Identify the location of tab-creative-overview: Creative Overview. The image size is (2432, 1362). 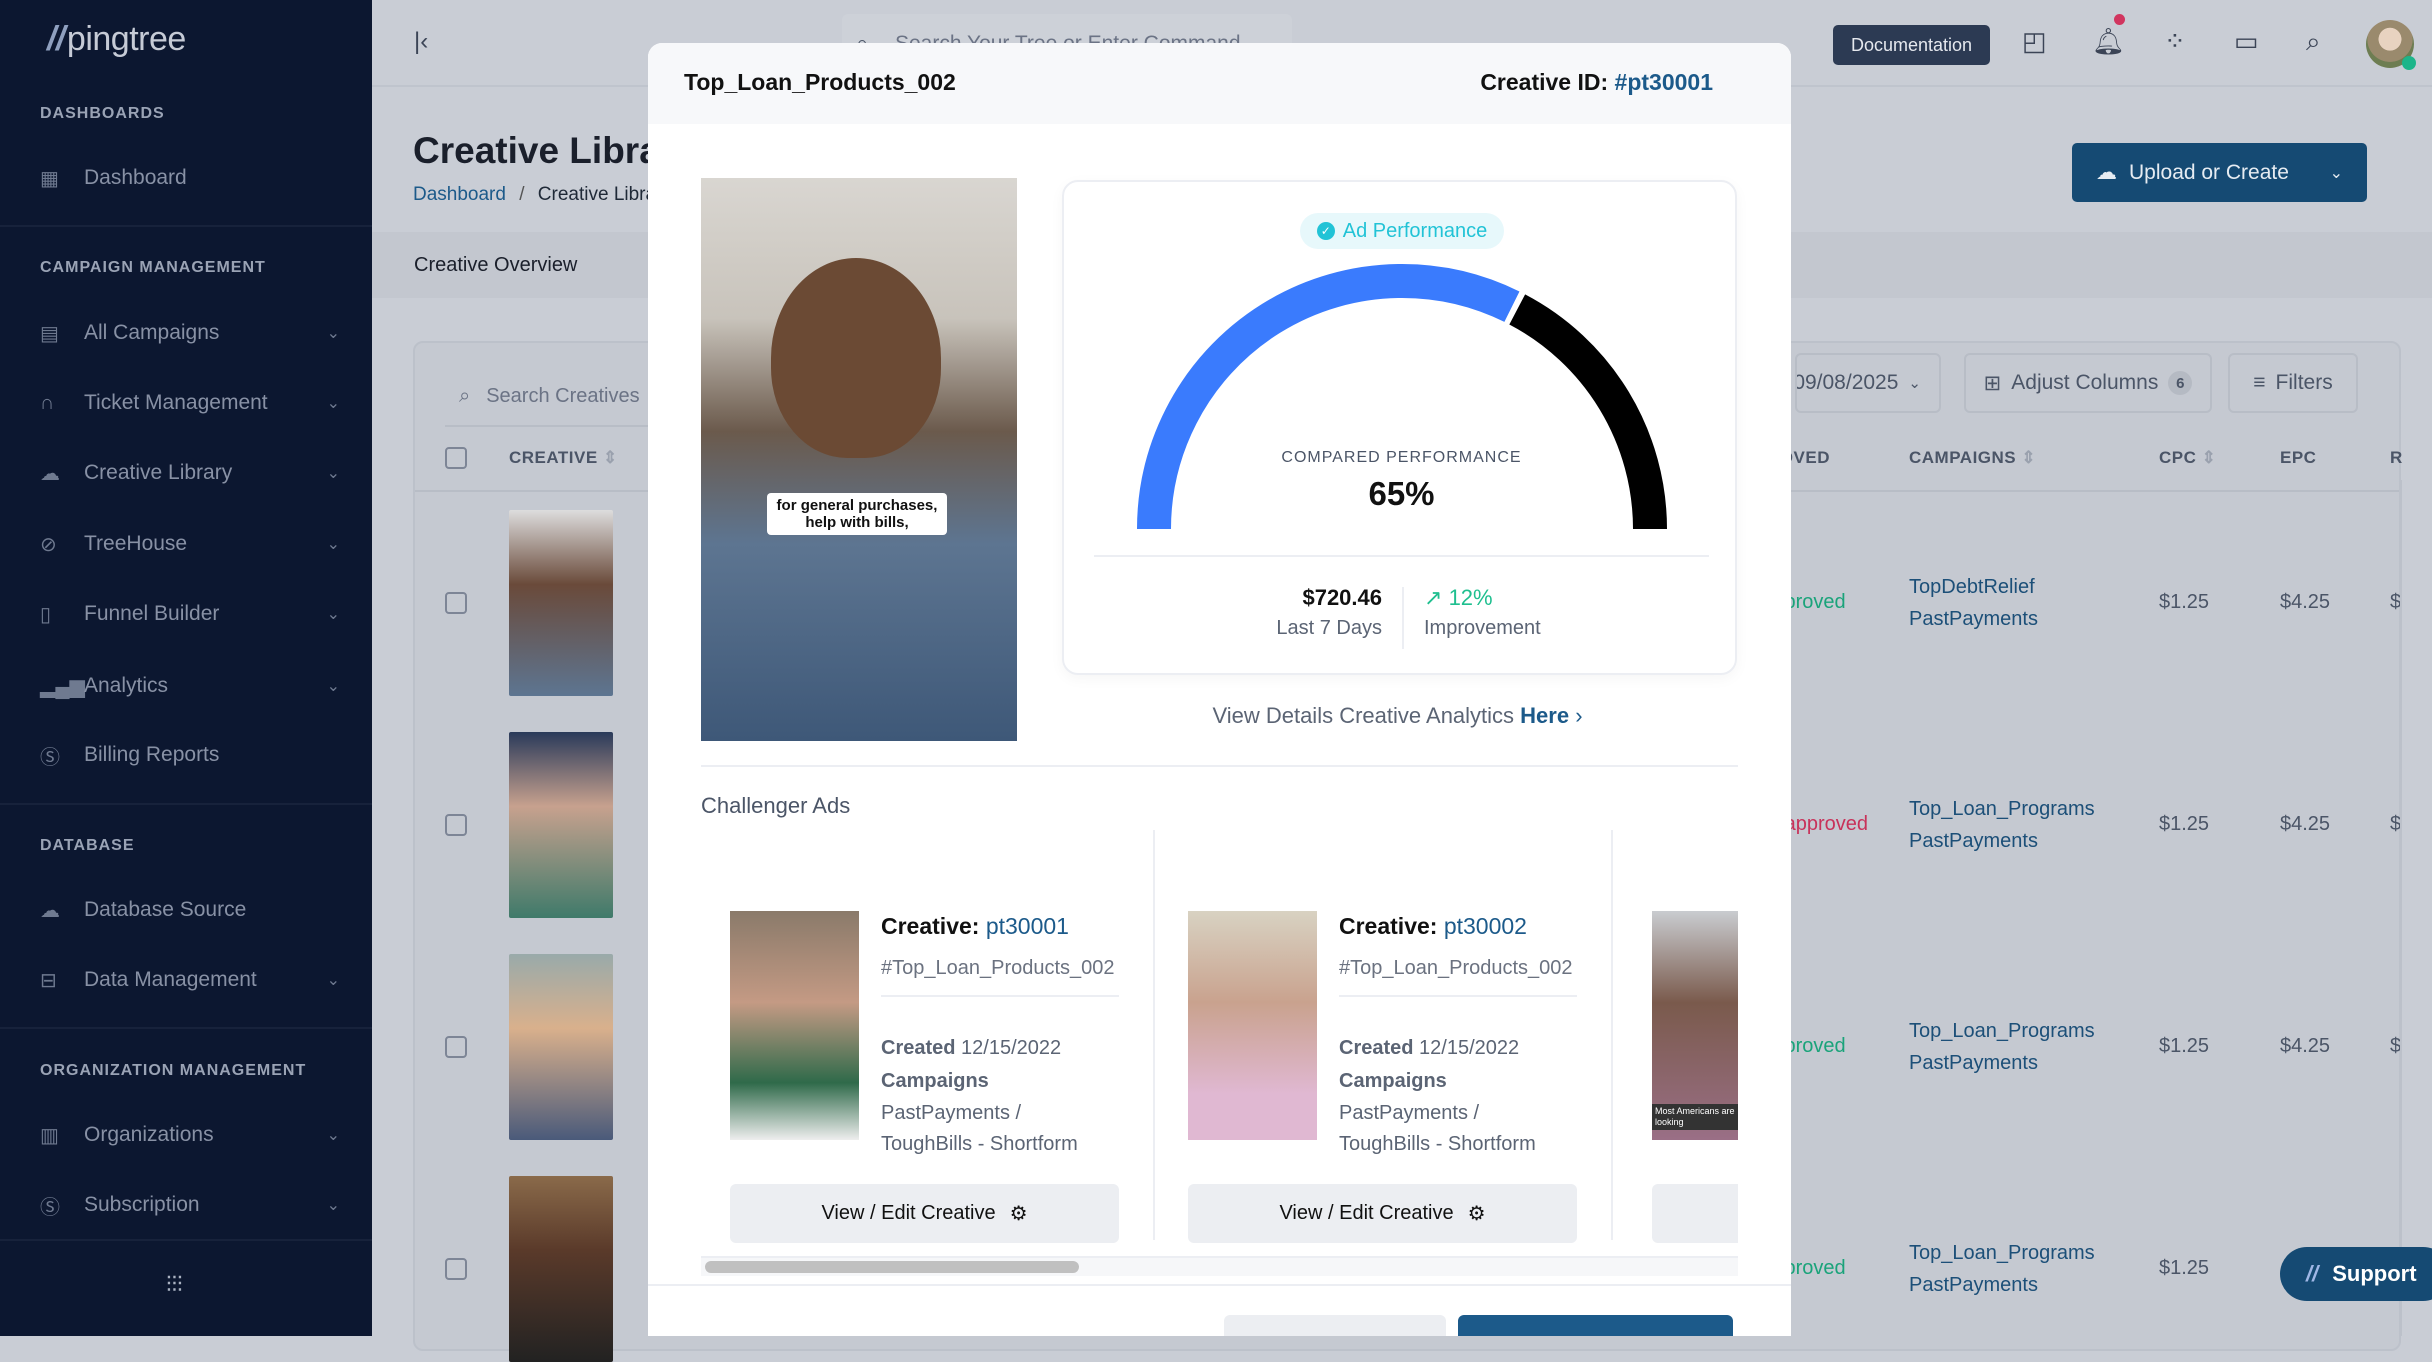
(496, 265).